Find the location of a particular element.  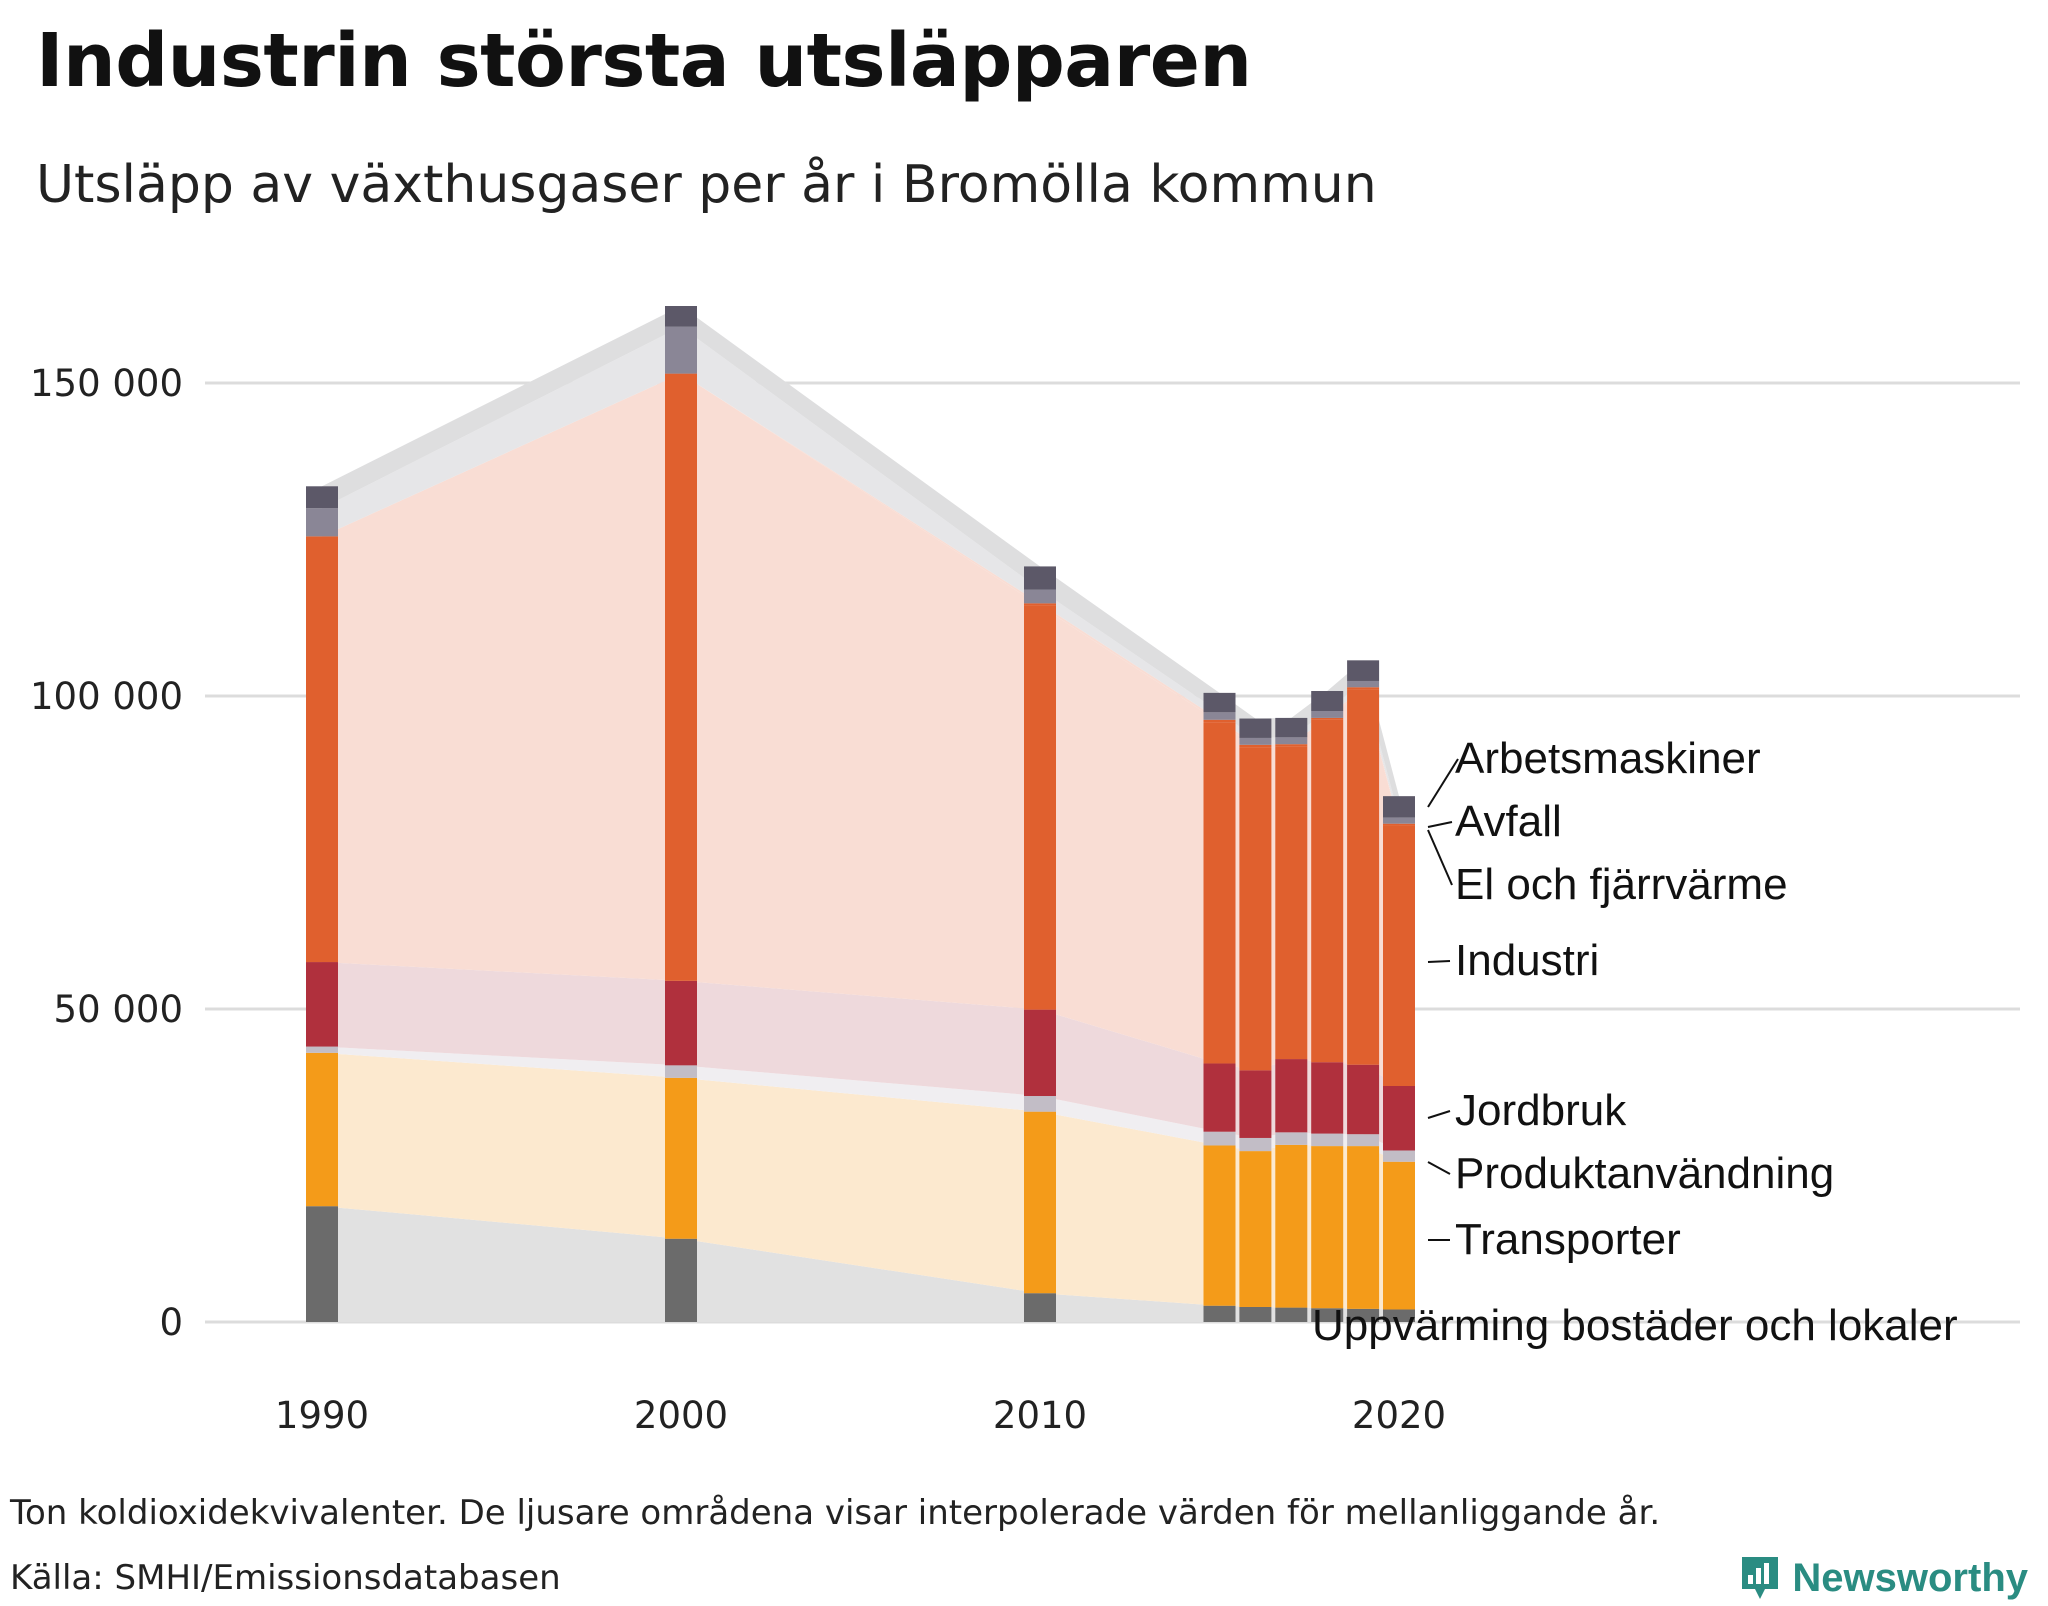

x-tick-label-2: 2010 is located at coordinates (1040, 1415).